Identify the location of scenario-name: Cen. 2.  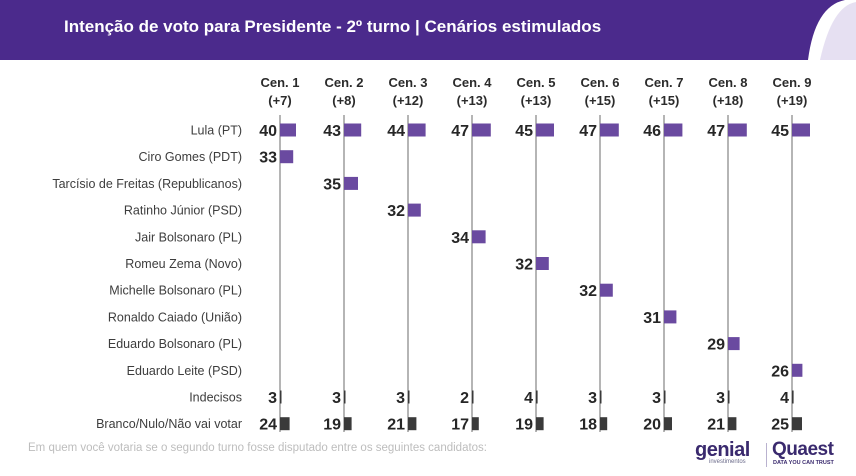
(343, 82).